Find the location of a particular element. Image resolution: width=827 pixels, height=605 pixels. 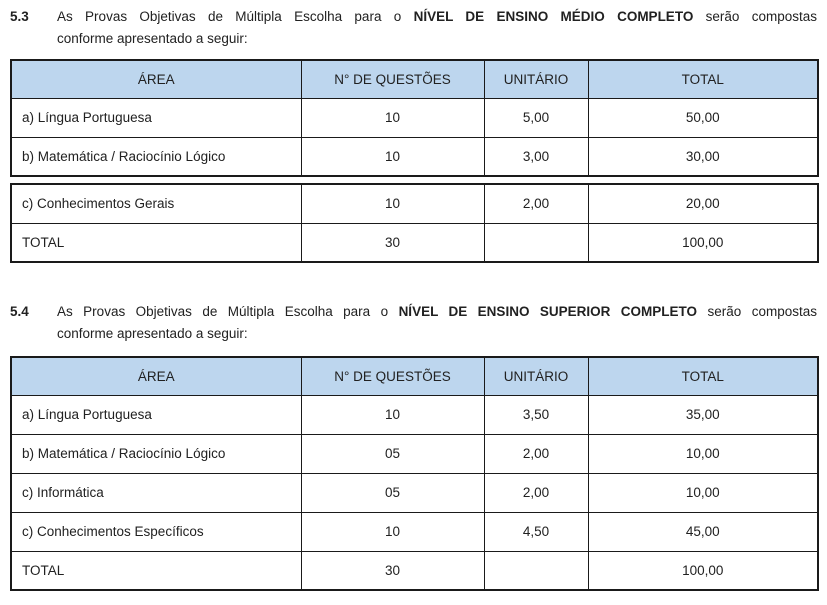

table-row: c) Informática 05 2,00 10,00 is located at coordinates (414, 492).